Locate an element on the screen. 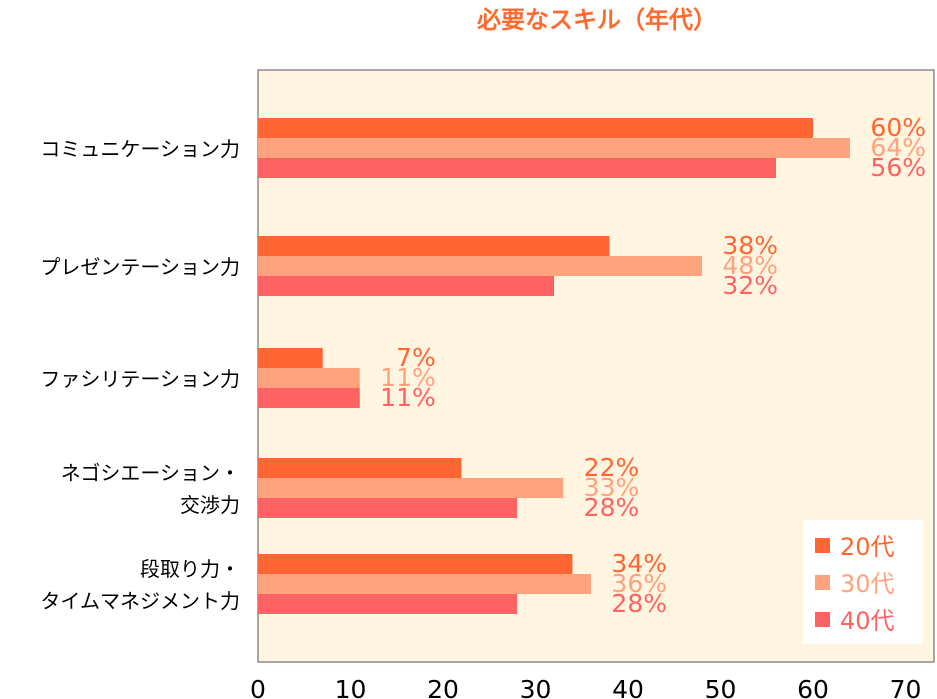 The height and width of the screenshot is (699, 937). x-tick-label: 70 is located at coordinates (906, 687).